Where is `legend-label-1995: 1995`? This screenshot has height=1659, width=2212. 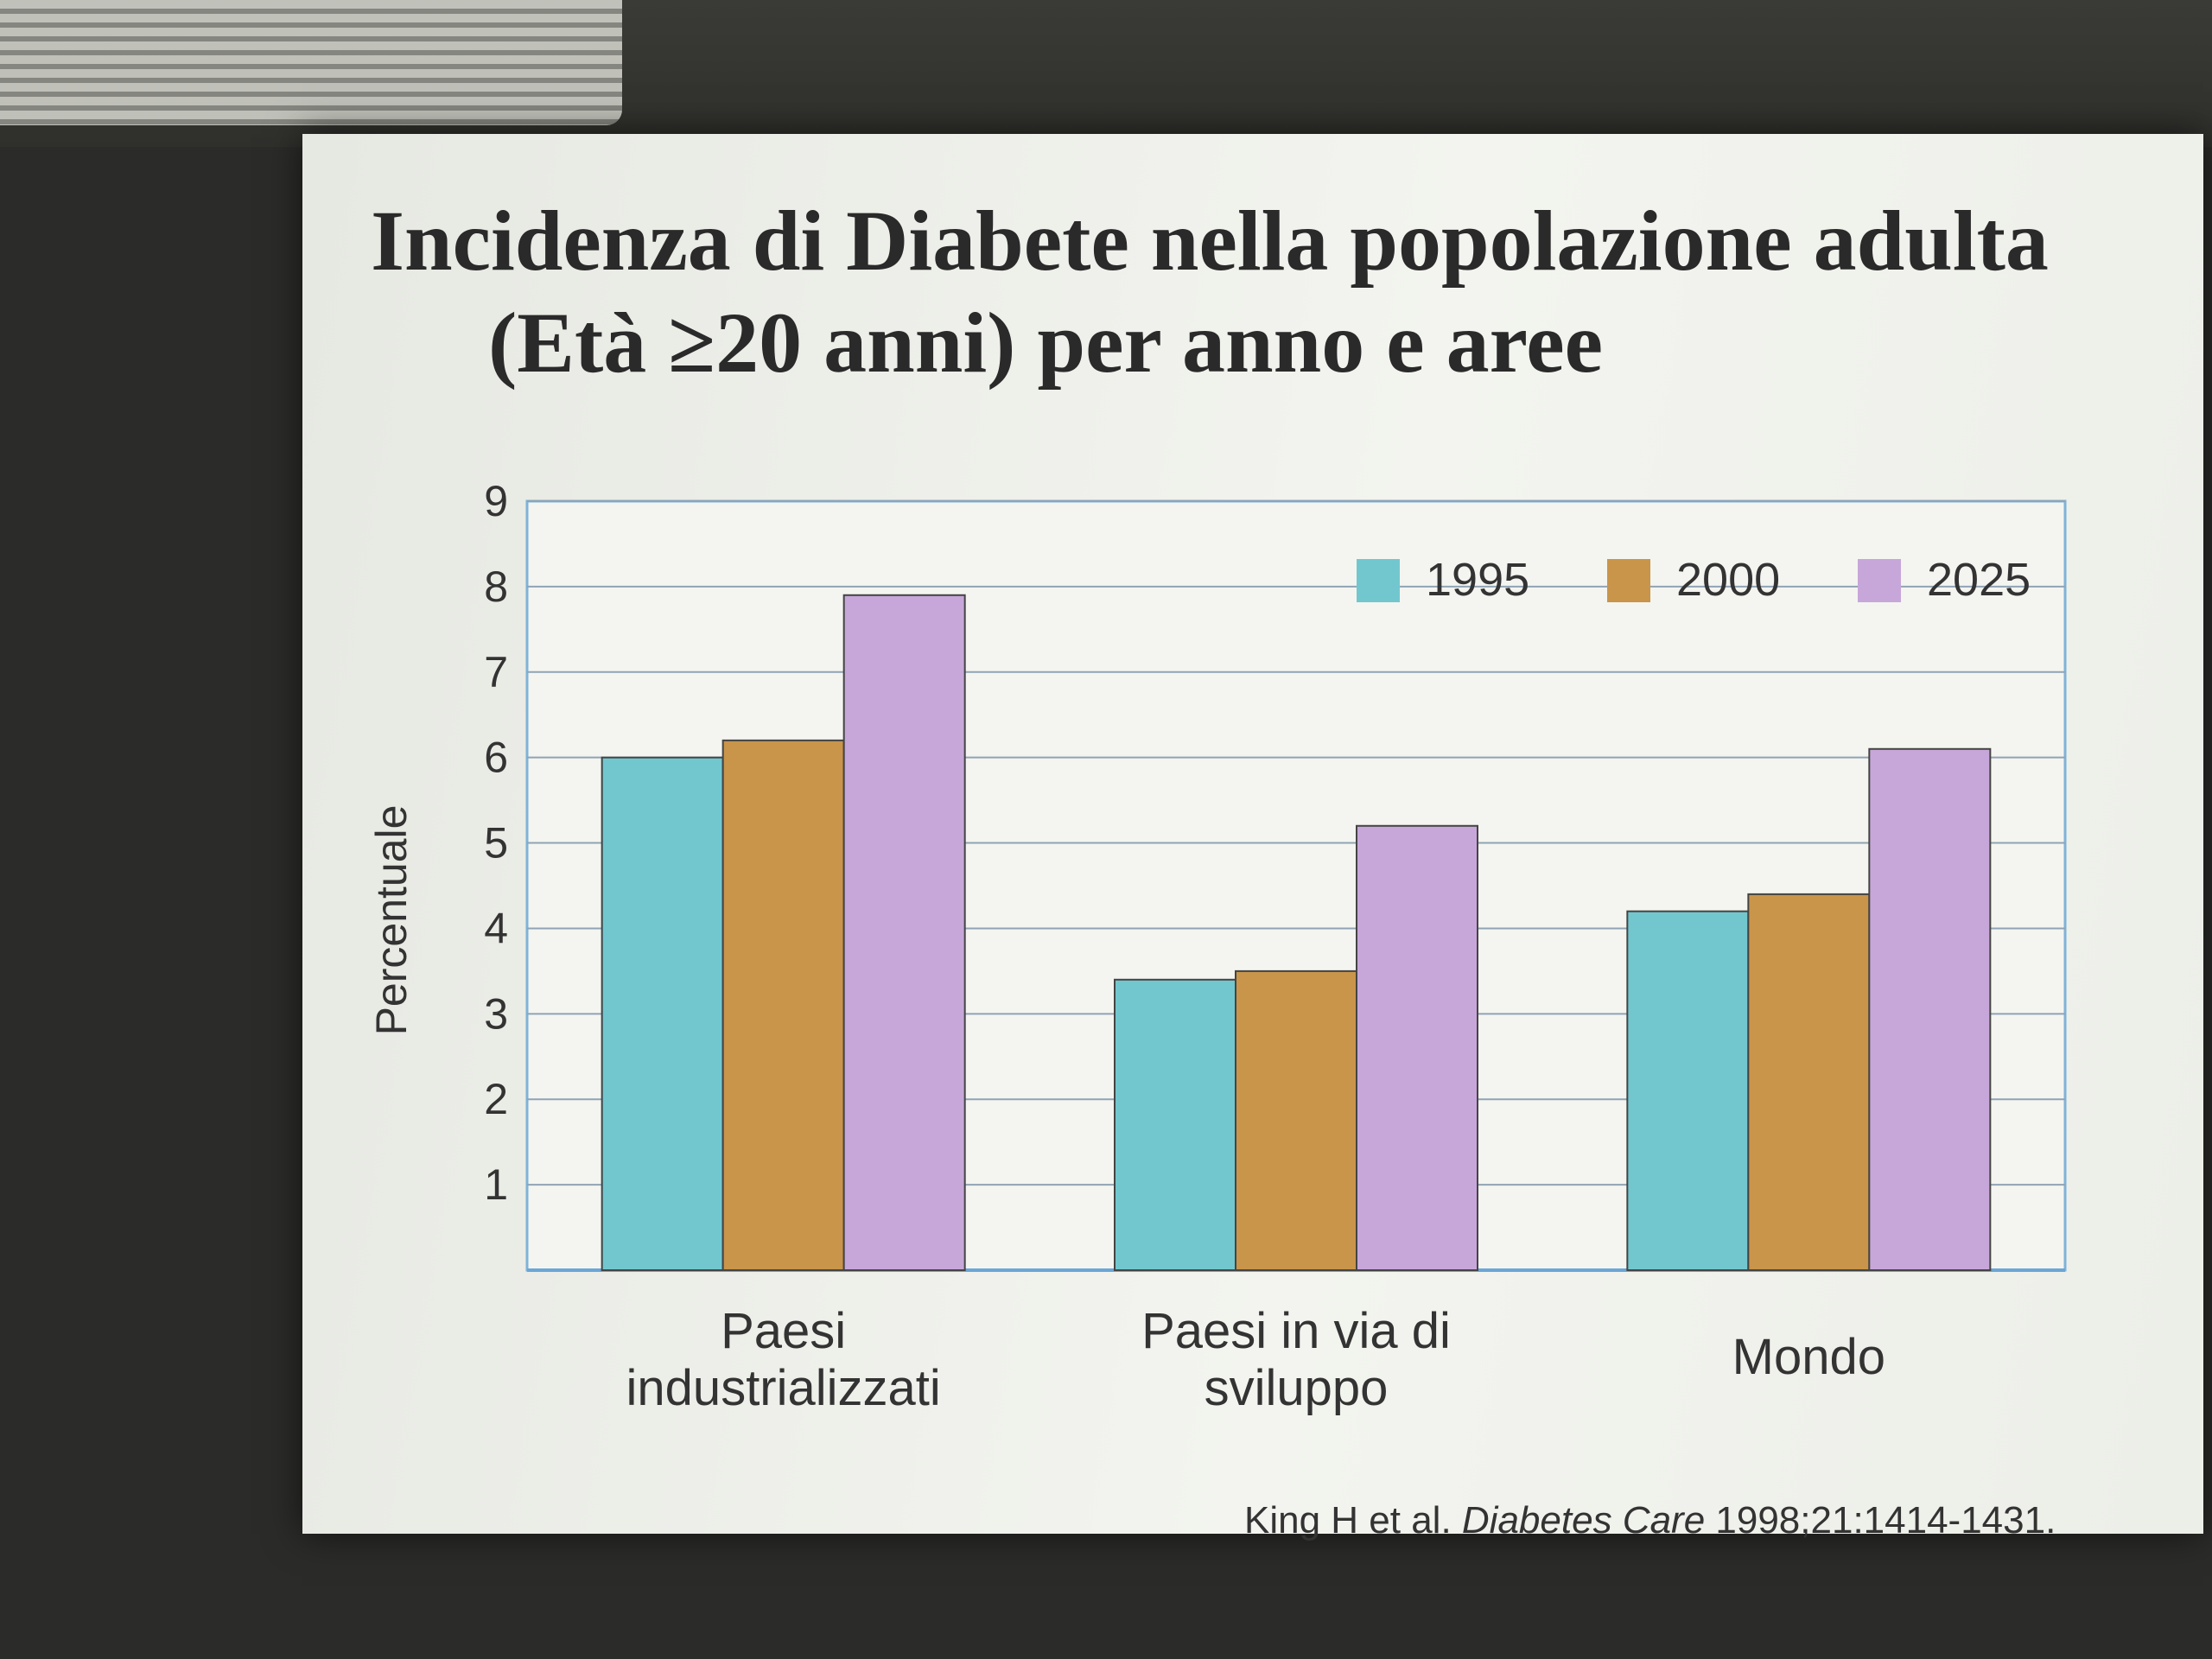
legend-label-1995: 1995 is located at coordinates (1477, 580).